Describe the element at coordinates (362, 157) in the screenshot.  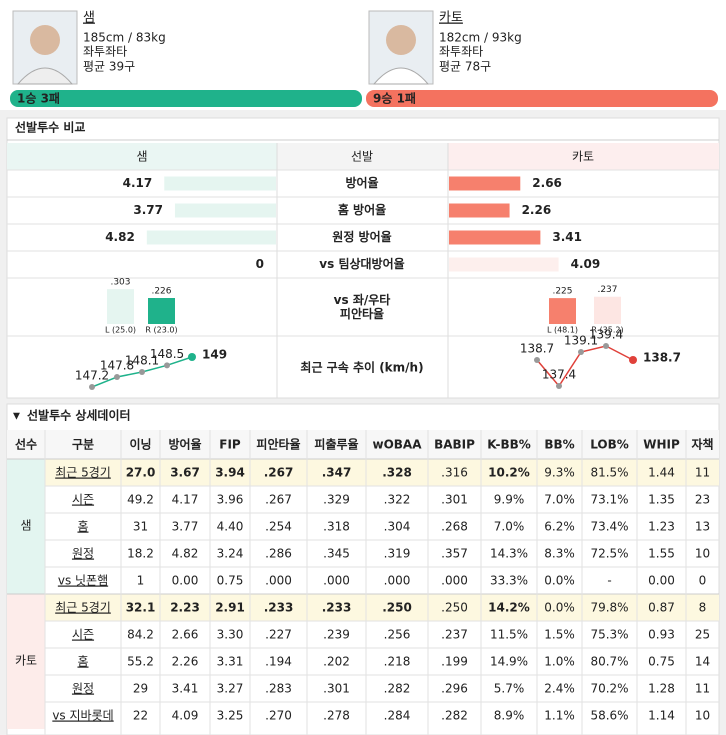
I see `header-label: 선발` at that location.